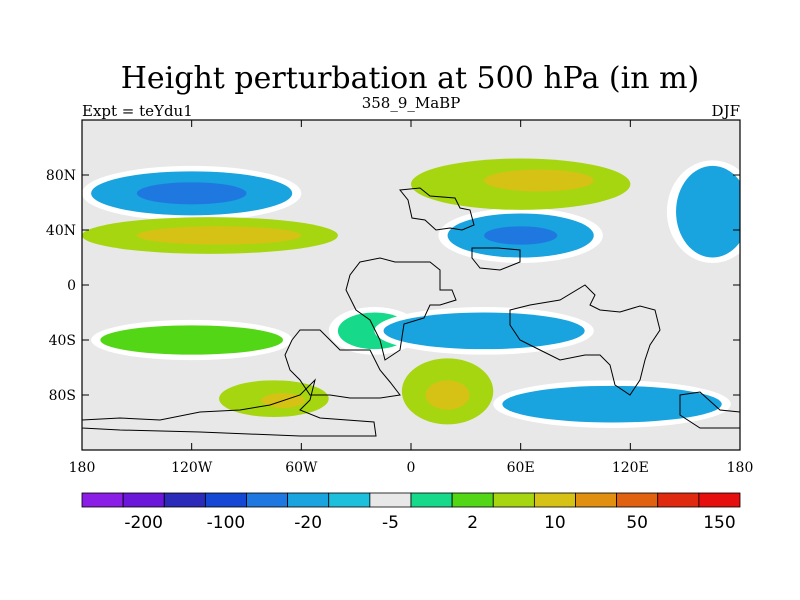  What do you see at coordinates (719, 523) in the screenshot?
I see `colorbar-label: 150` at bounding box center [719, 523].